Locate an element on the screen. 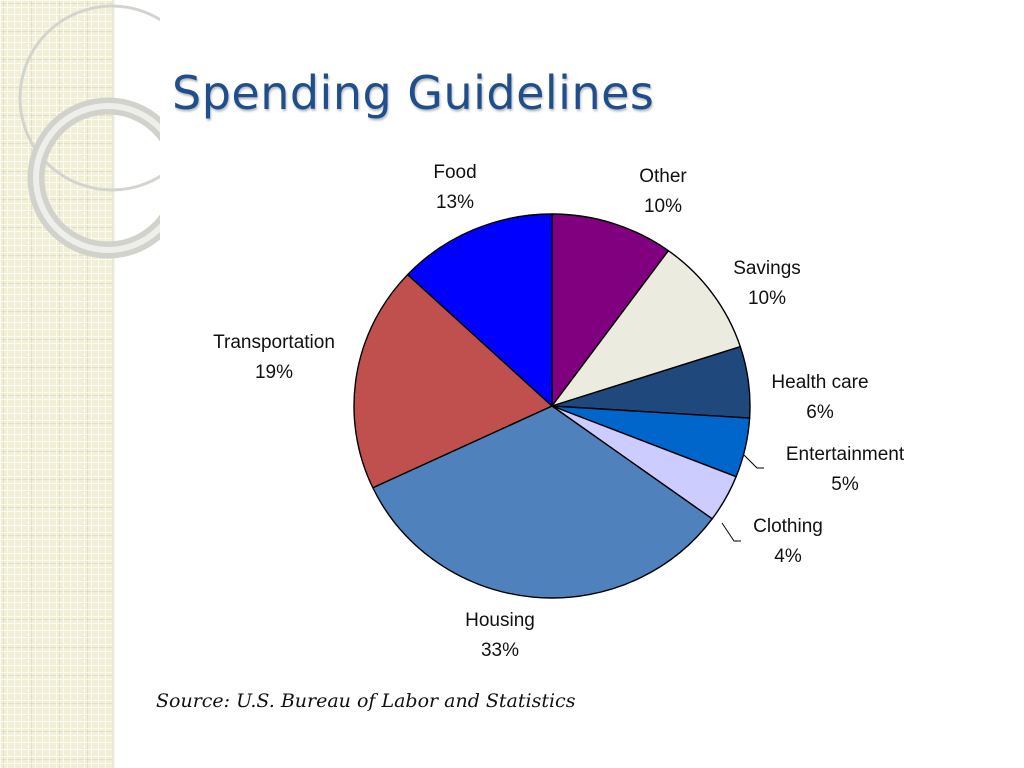  pie-label-name: Housing is located at coordinates (500, 620).